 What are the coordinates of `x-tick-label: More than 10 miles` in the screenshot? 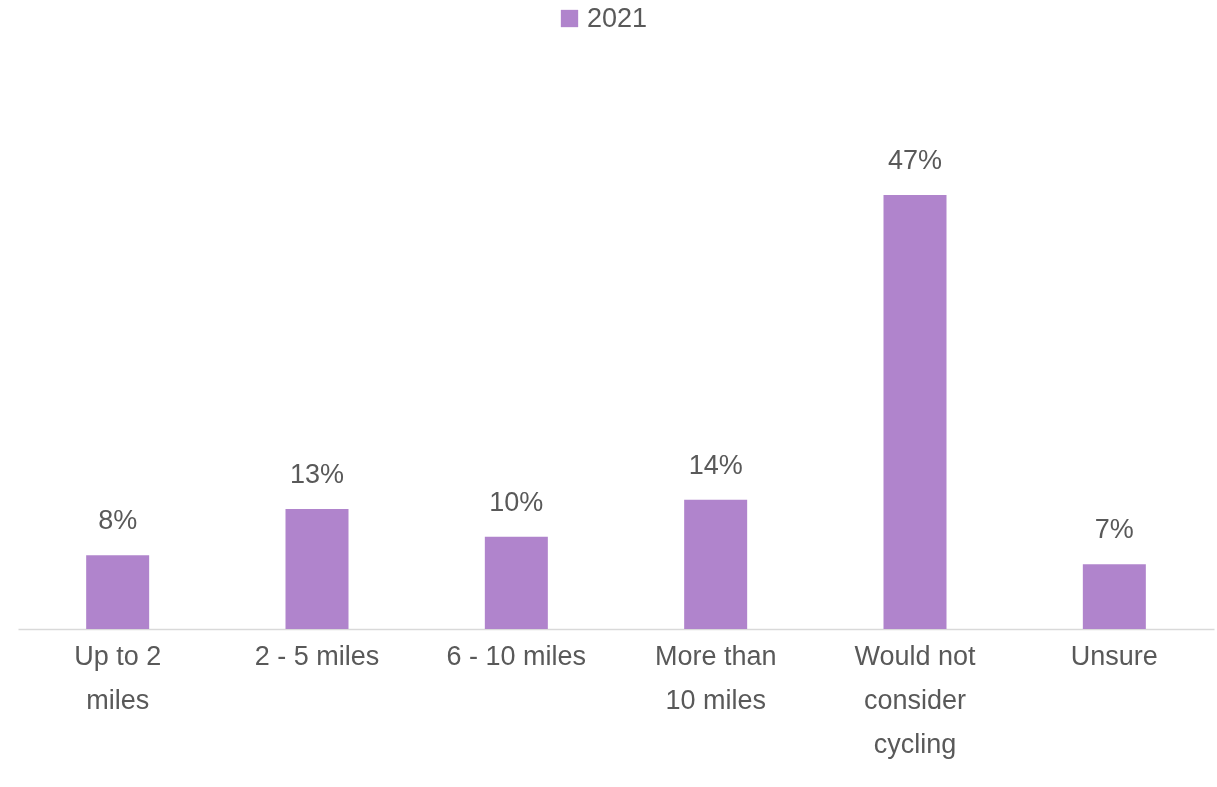 It's located at (715, 677).